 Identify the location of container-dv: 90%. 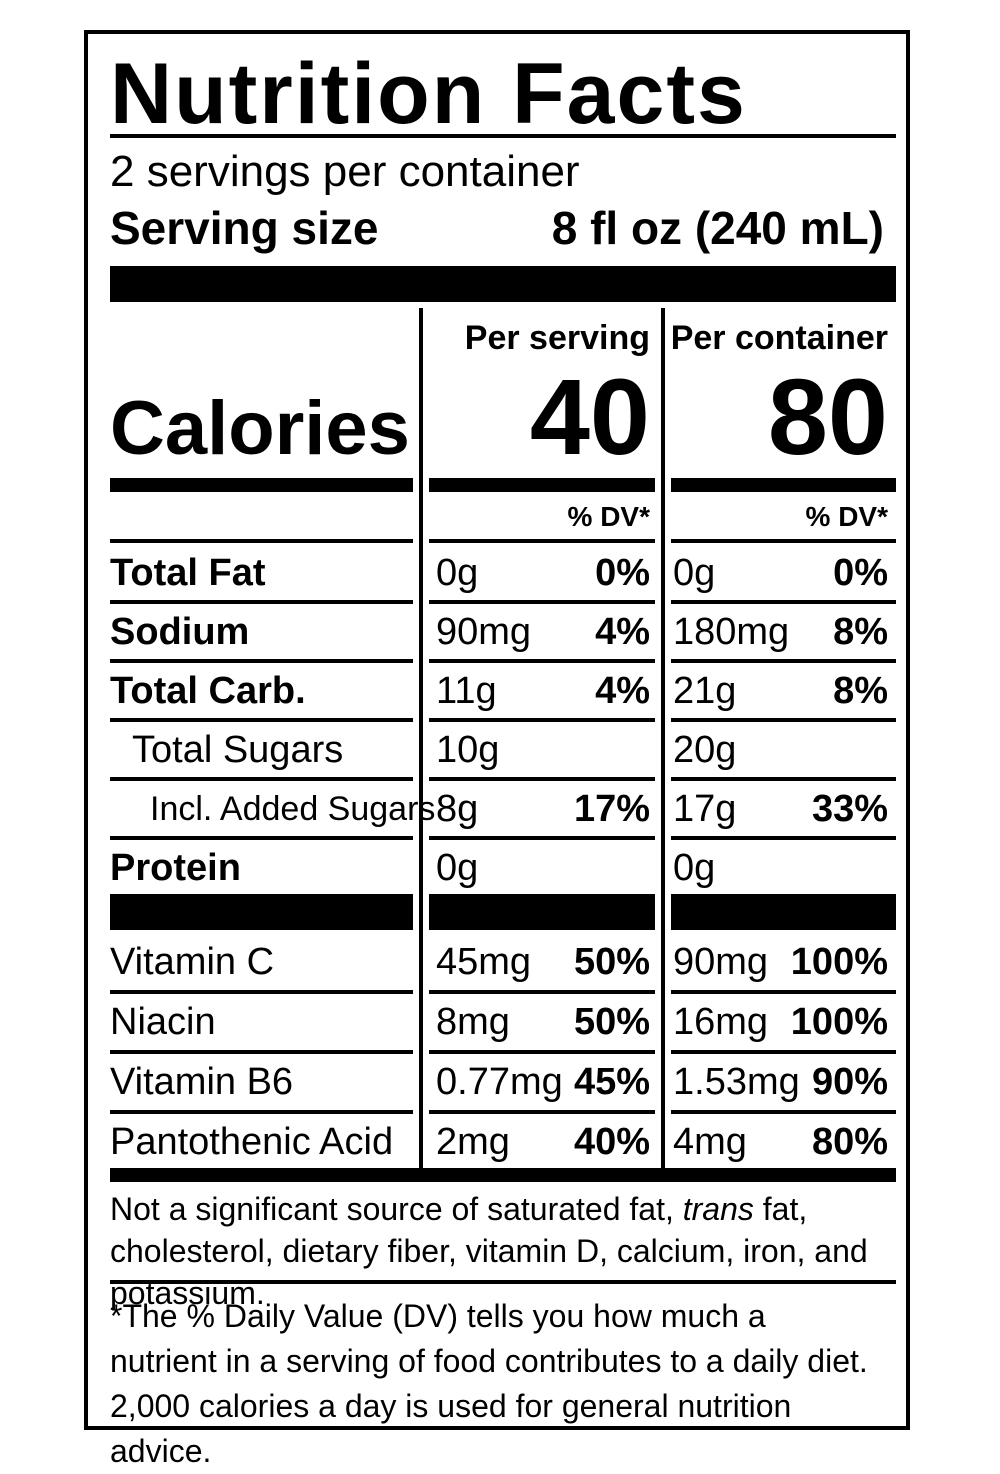
(849, 1082).